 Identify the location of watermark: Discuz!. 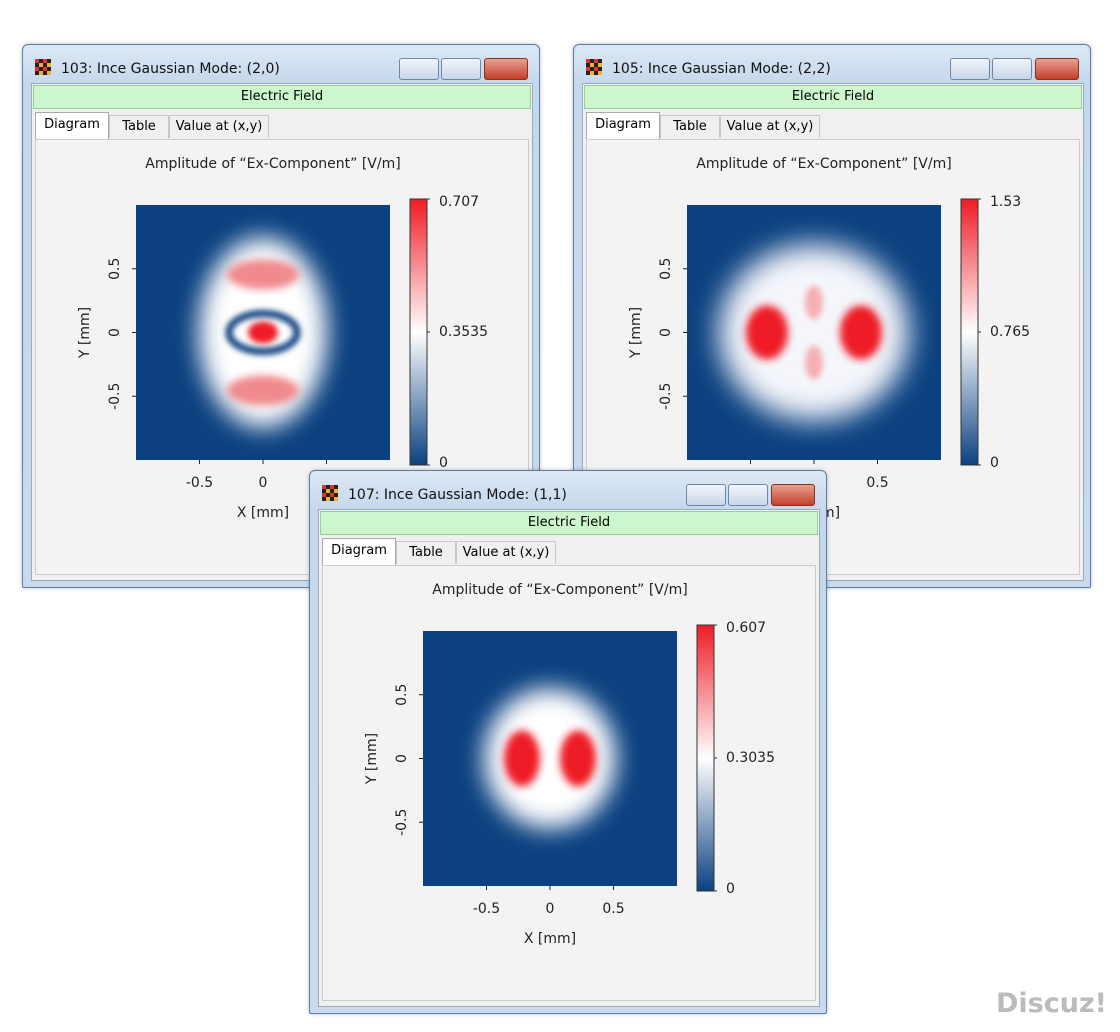
(1051, 1003).